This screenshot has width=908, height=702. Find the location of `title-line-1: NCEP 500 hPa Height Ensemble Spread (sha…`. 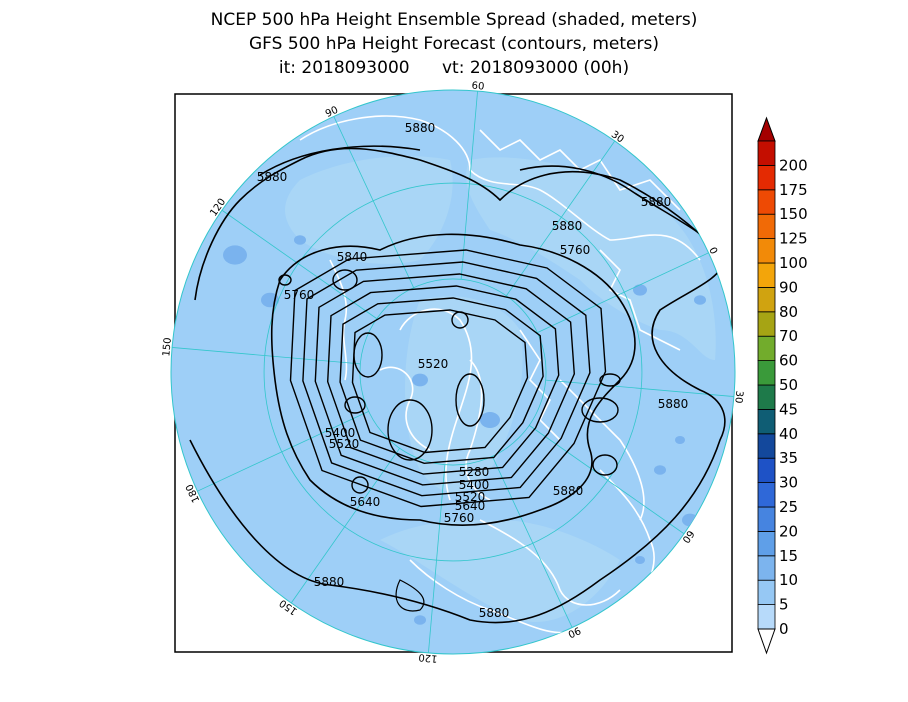

title-line-1: NCEP 500 hPa Height Ensemble Spread (sha… is located at coordinates (454, 20).